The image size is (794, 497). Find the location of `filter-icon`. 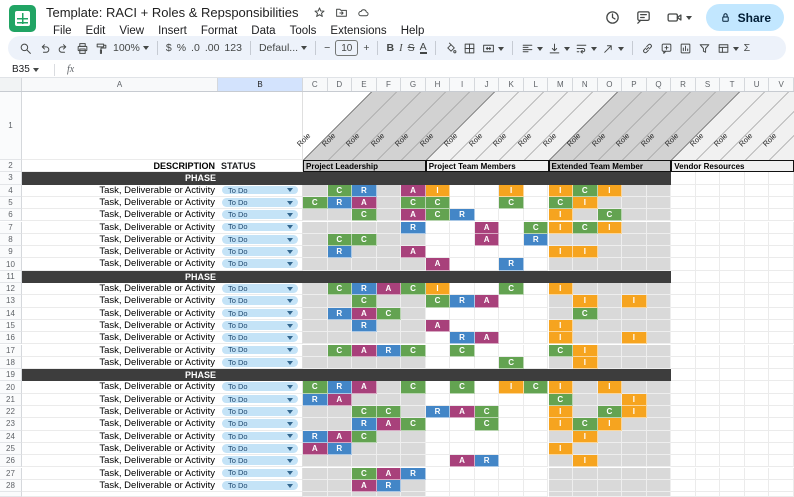

filter-icon is located at coordinates (705, 48).